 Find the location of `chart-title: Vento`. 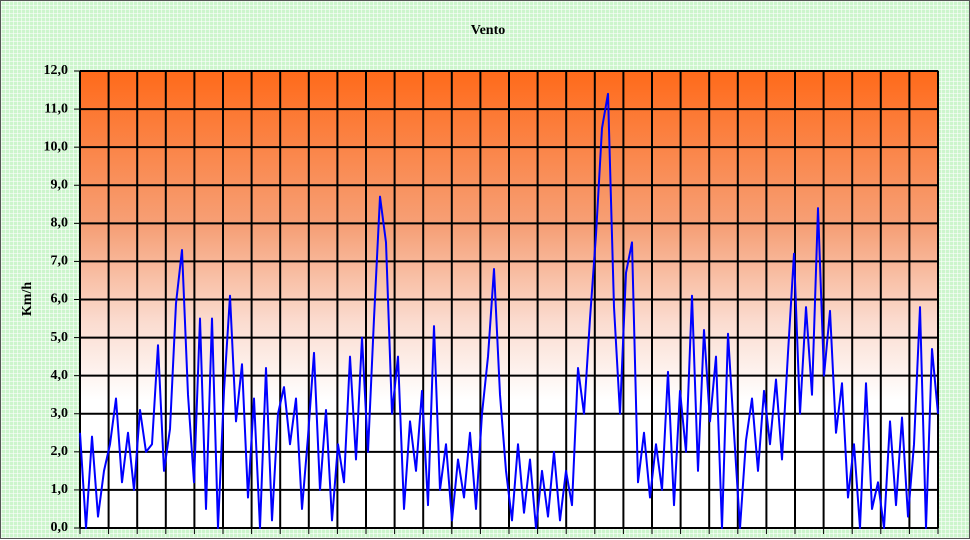

chart-title: Vento is located at coordinates (488, 30).